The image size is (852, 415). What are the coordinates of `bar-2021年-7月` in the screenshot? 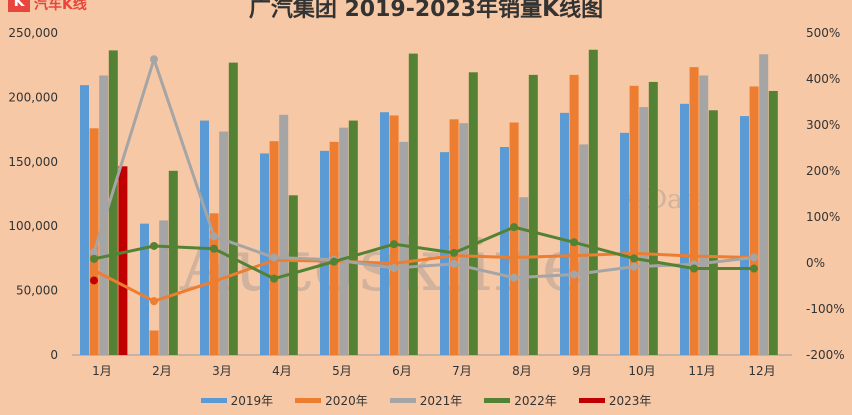 It's located at (464, 239).